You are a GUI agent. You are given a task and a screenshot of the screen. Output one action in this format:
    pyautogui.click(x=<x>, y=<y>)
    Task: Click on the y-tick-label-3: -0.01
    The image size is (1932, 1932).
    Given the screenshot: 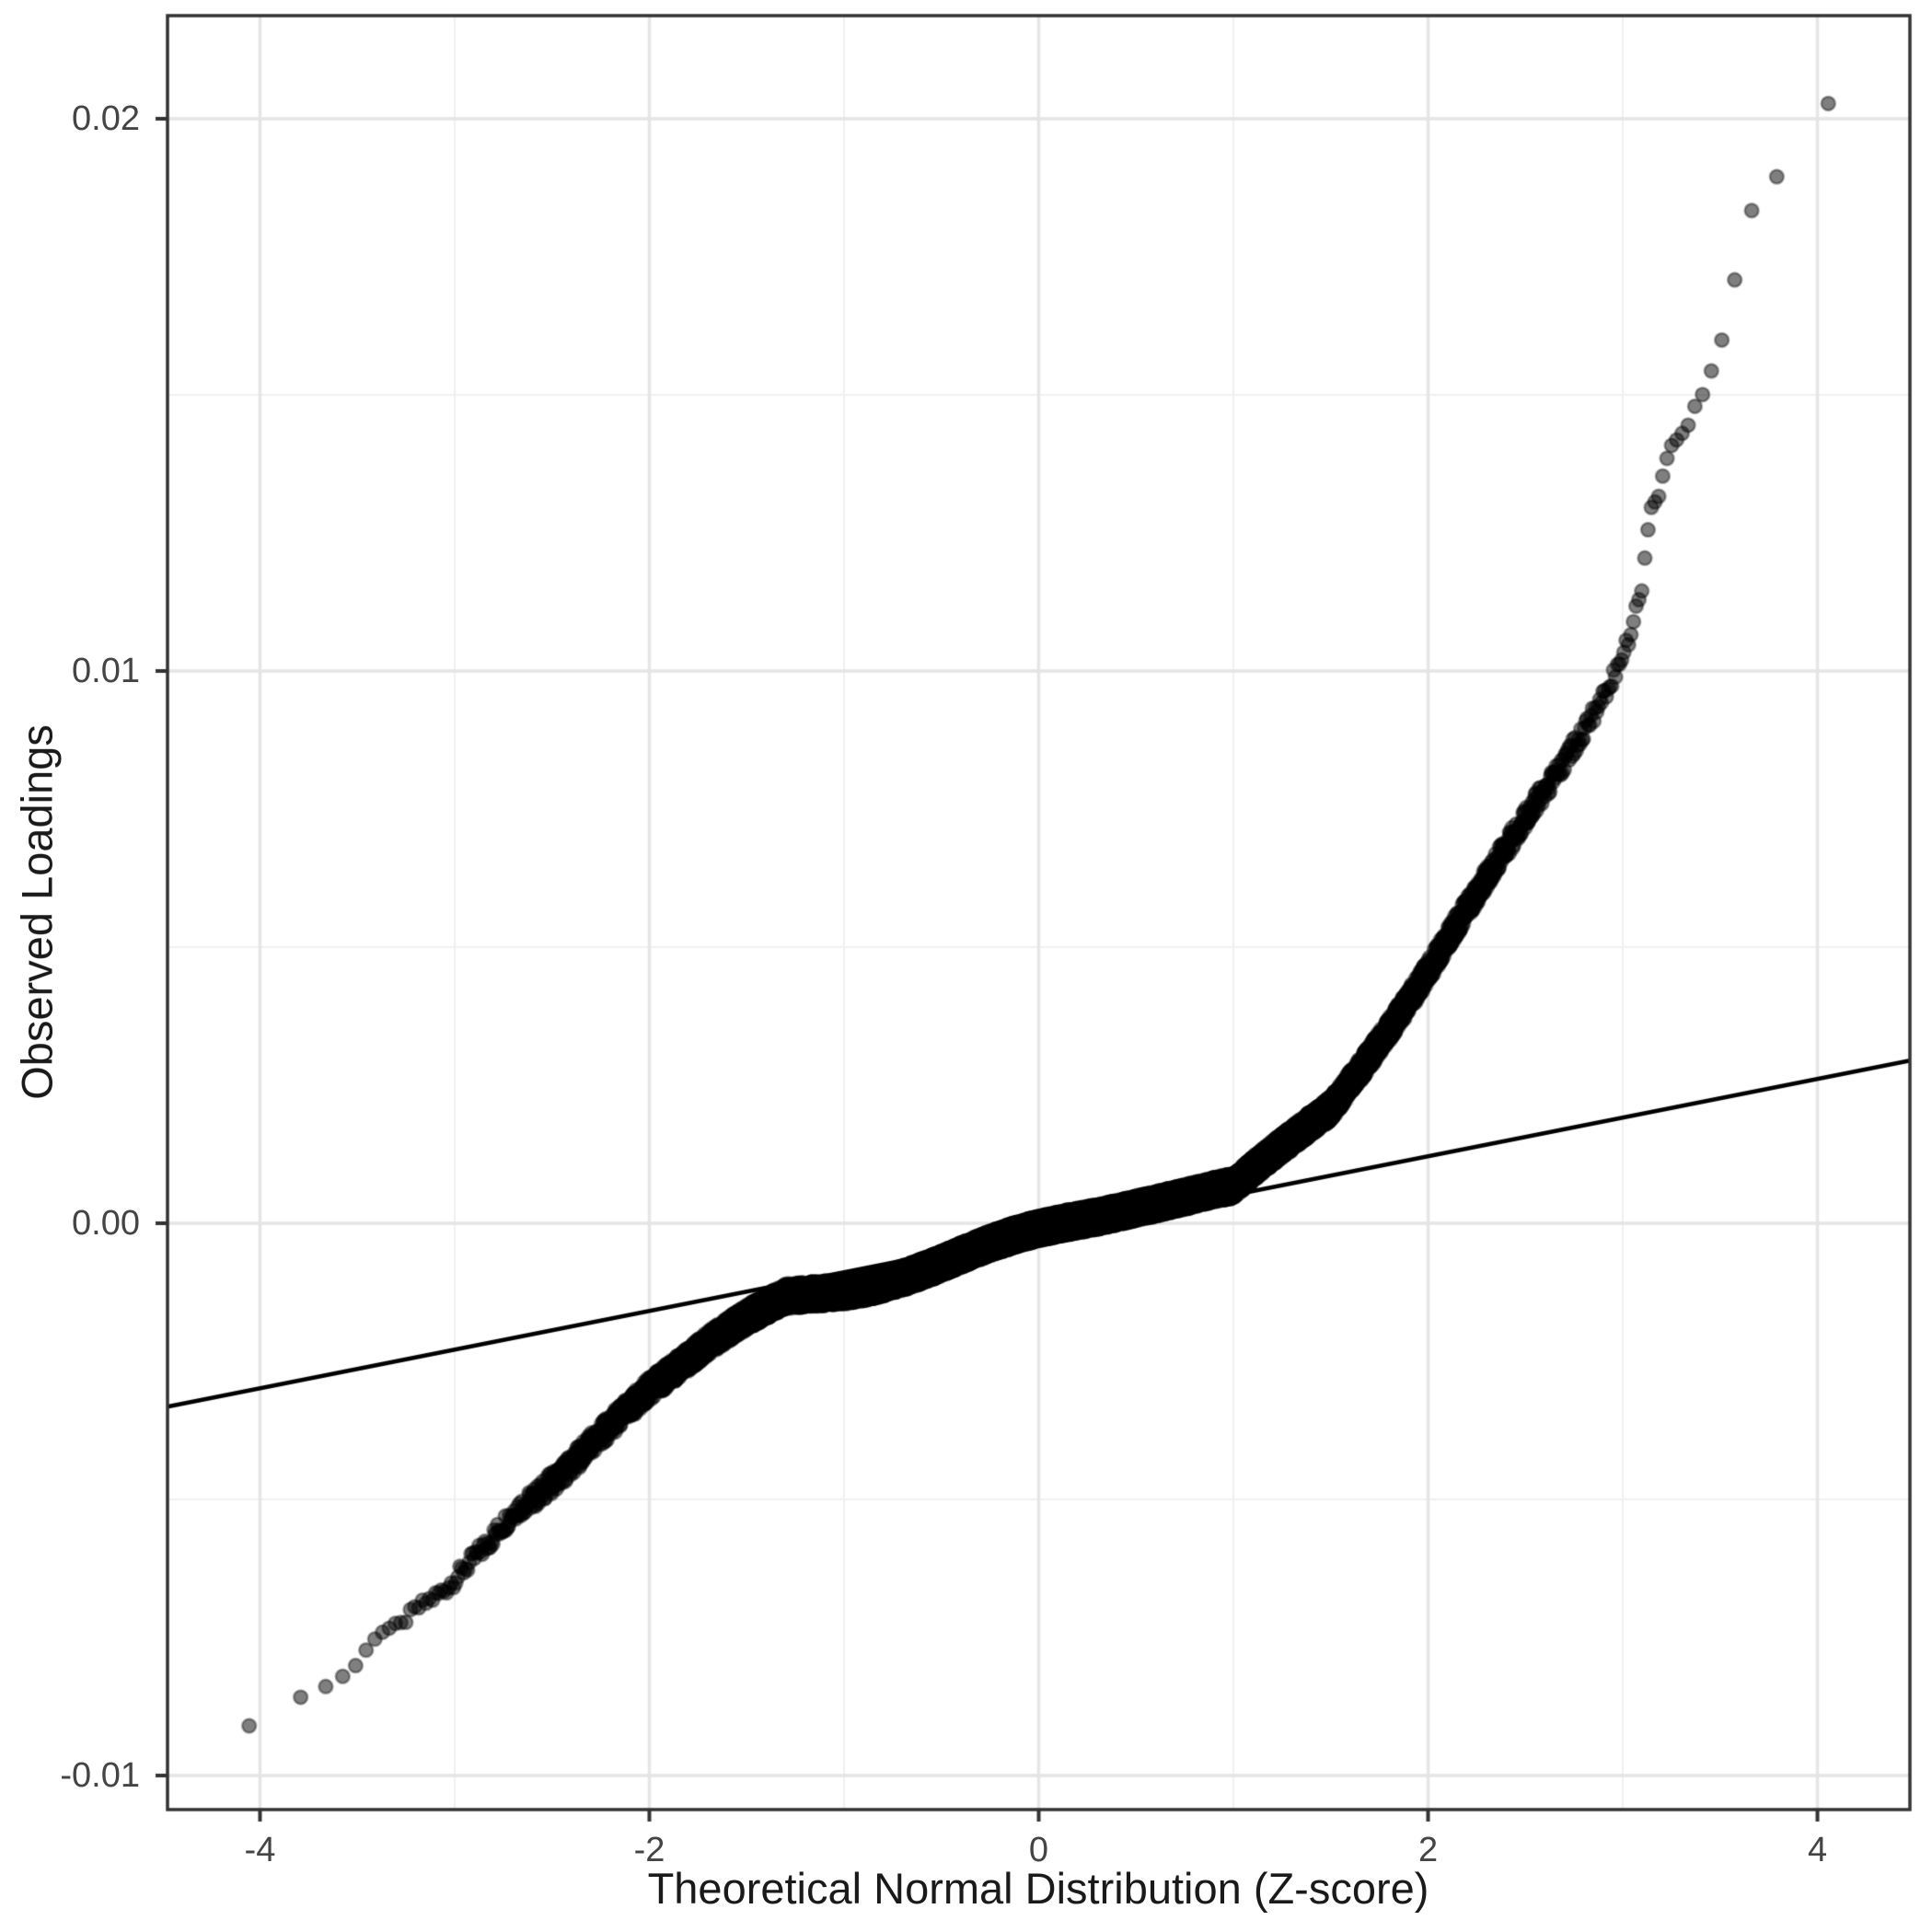 What is the action you would take?
    pyautogui.click(x=100, y=1775)
    